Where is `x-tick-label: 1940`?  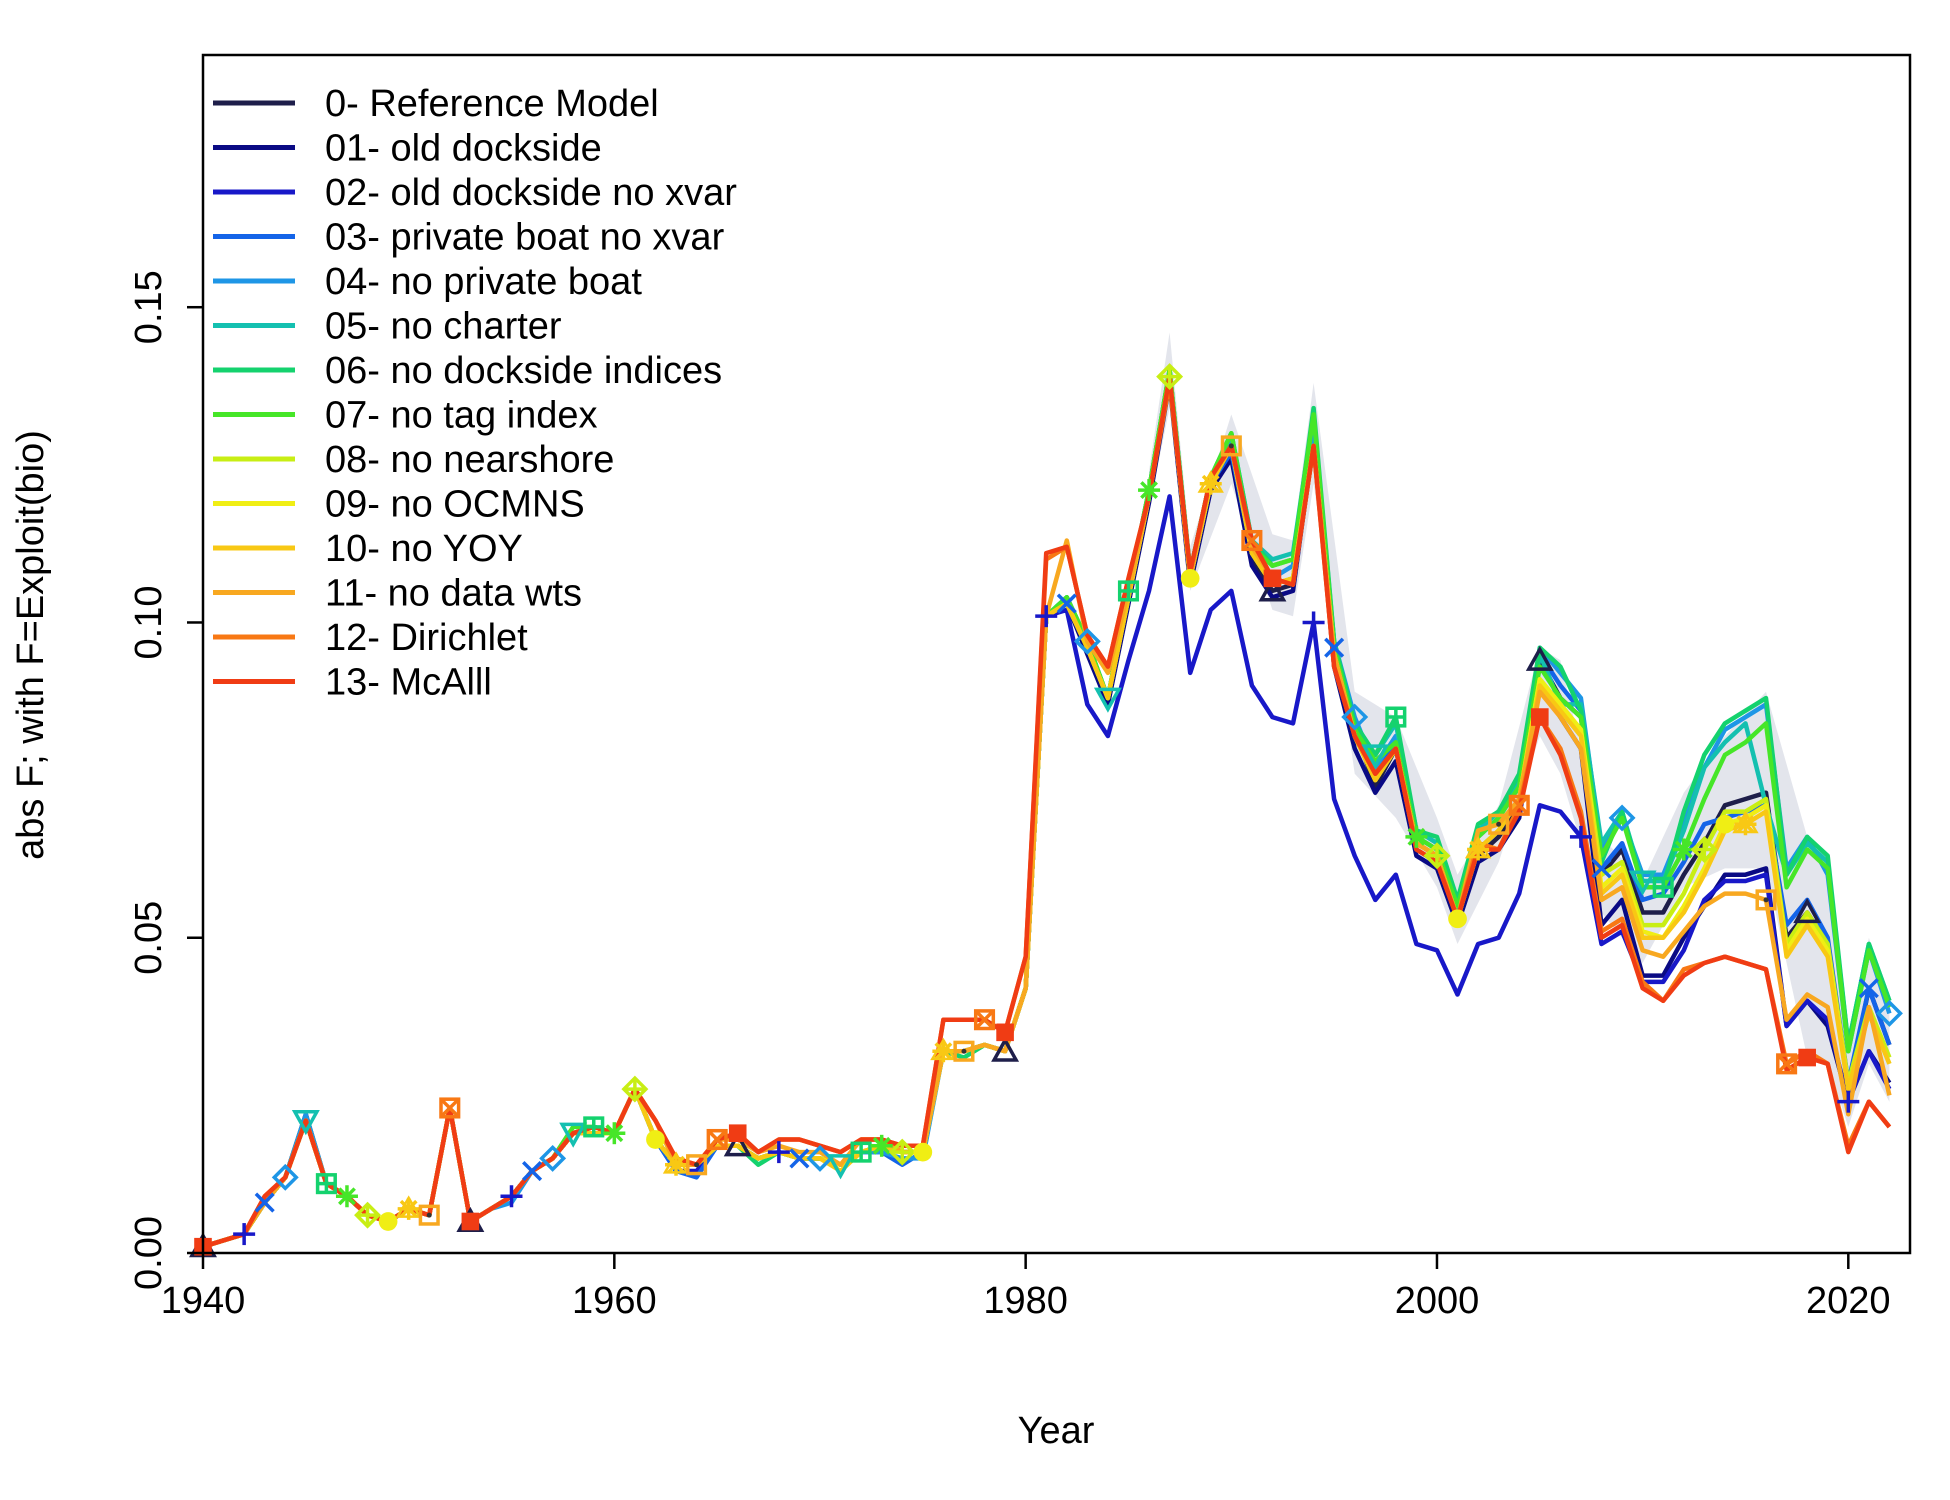 x-tick-label: 1940 is located at coordinates (203, 1301).